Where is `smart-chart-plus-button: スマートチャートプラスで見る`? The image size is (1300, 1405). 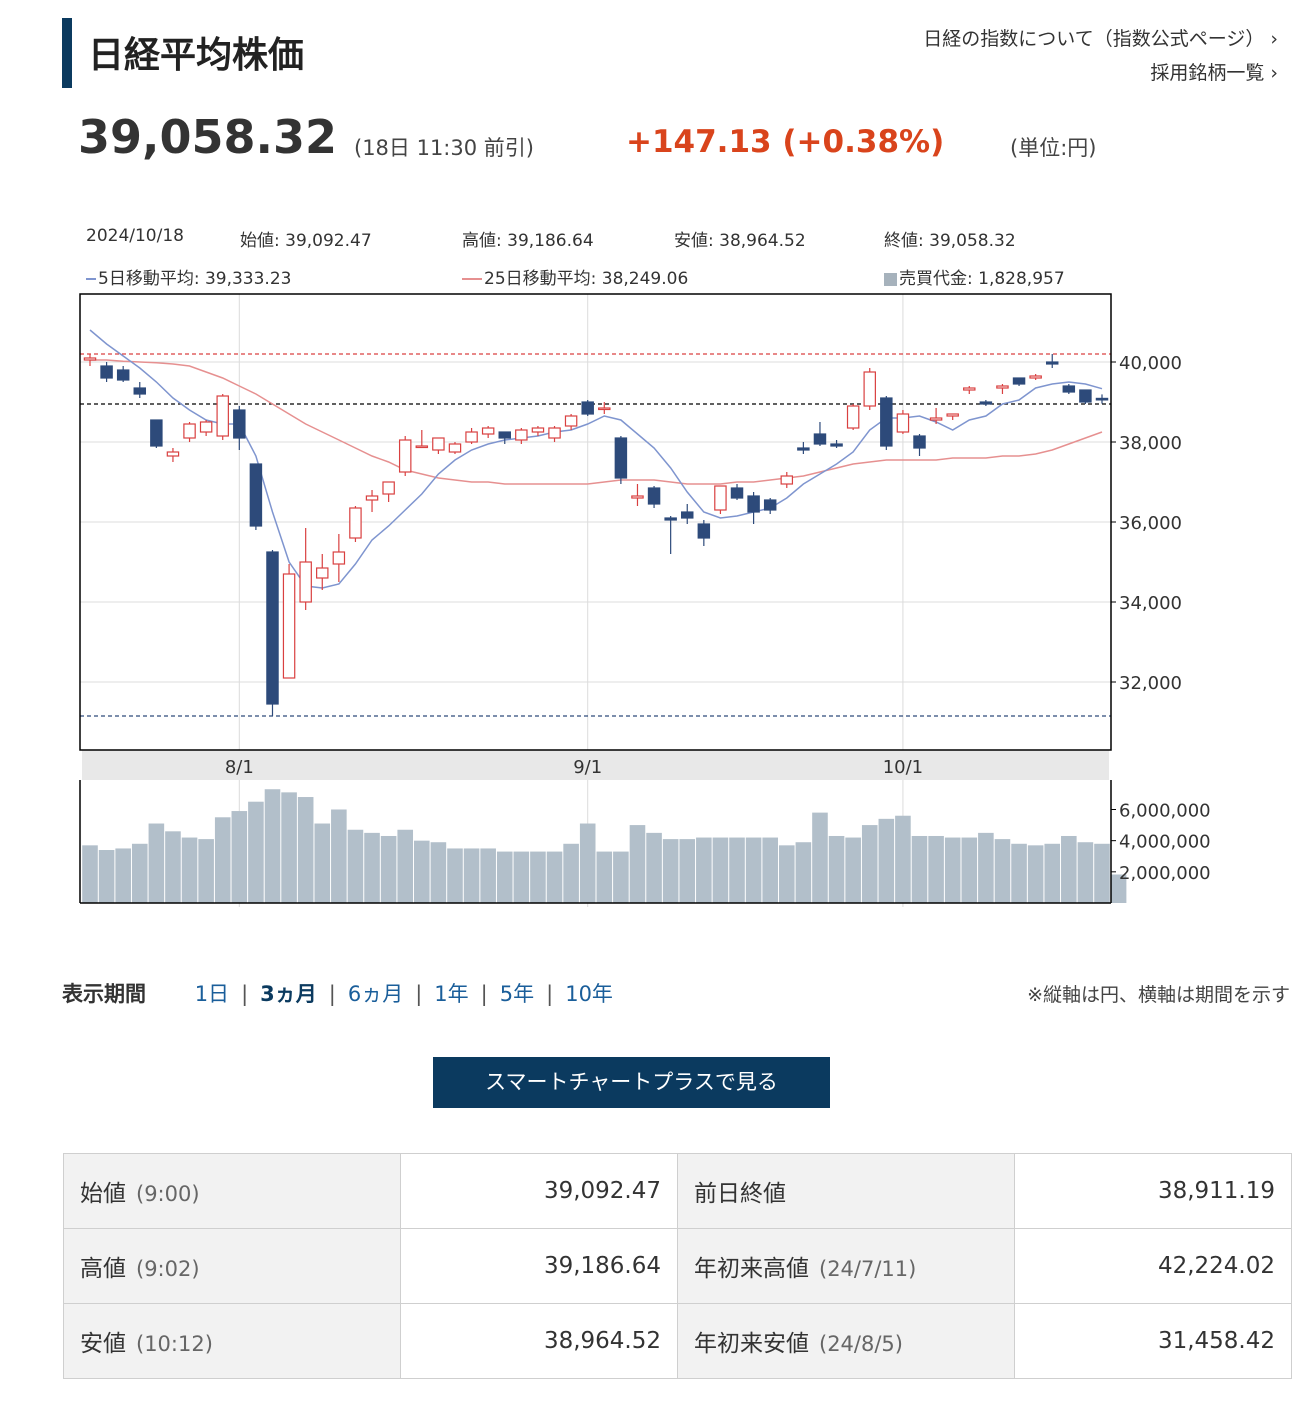
smart-chart-plus-button: スマートチャートプラスで見る is located at coordinates (631, 1082).